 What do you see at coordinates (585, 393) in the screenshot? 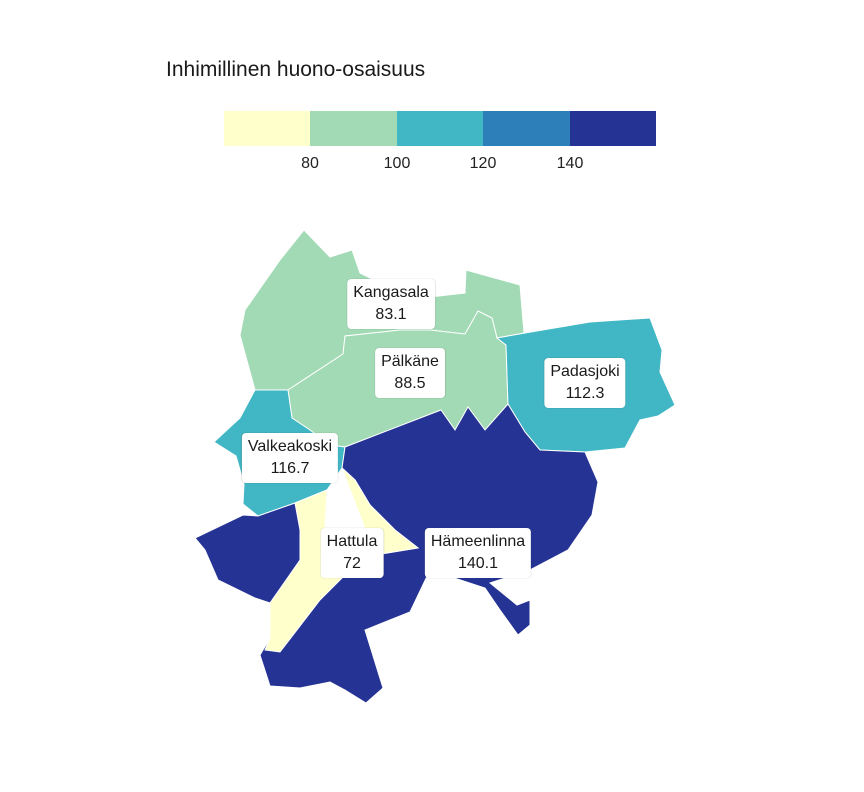
I see `region-value: 112.3` at bounding box center [585, 393].